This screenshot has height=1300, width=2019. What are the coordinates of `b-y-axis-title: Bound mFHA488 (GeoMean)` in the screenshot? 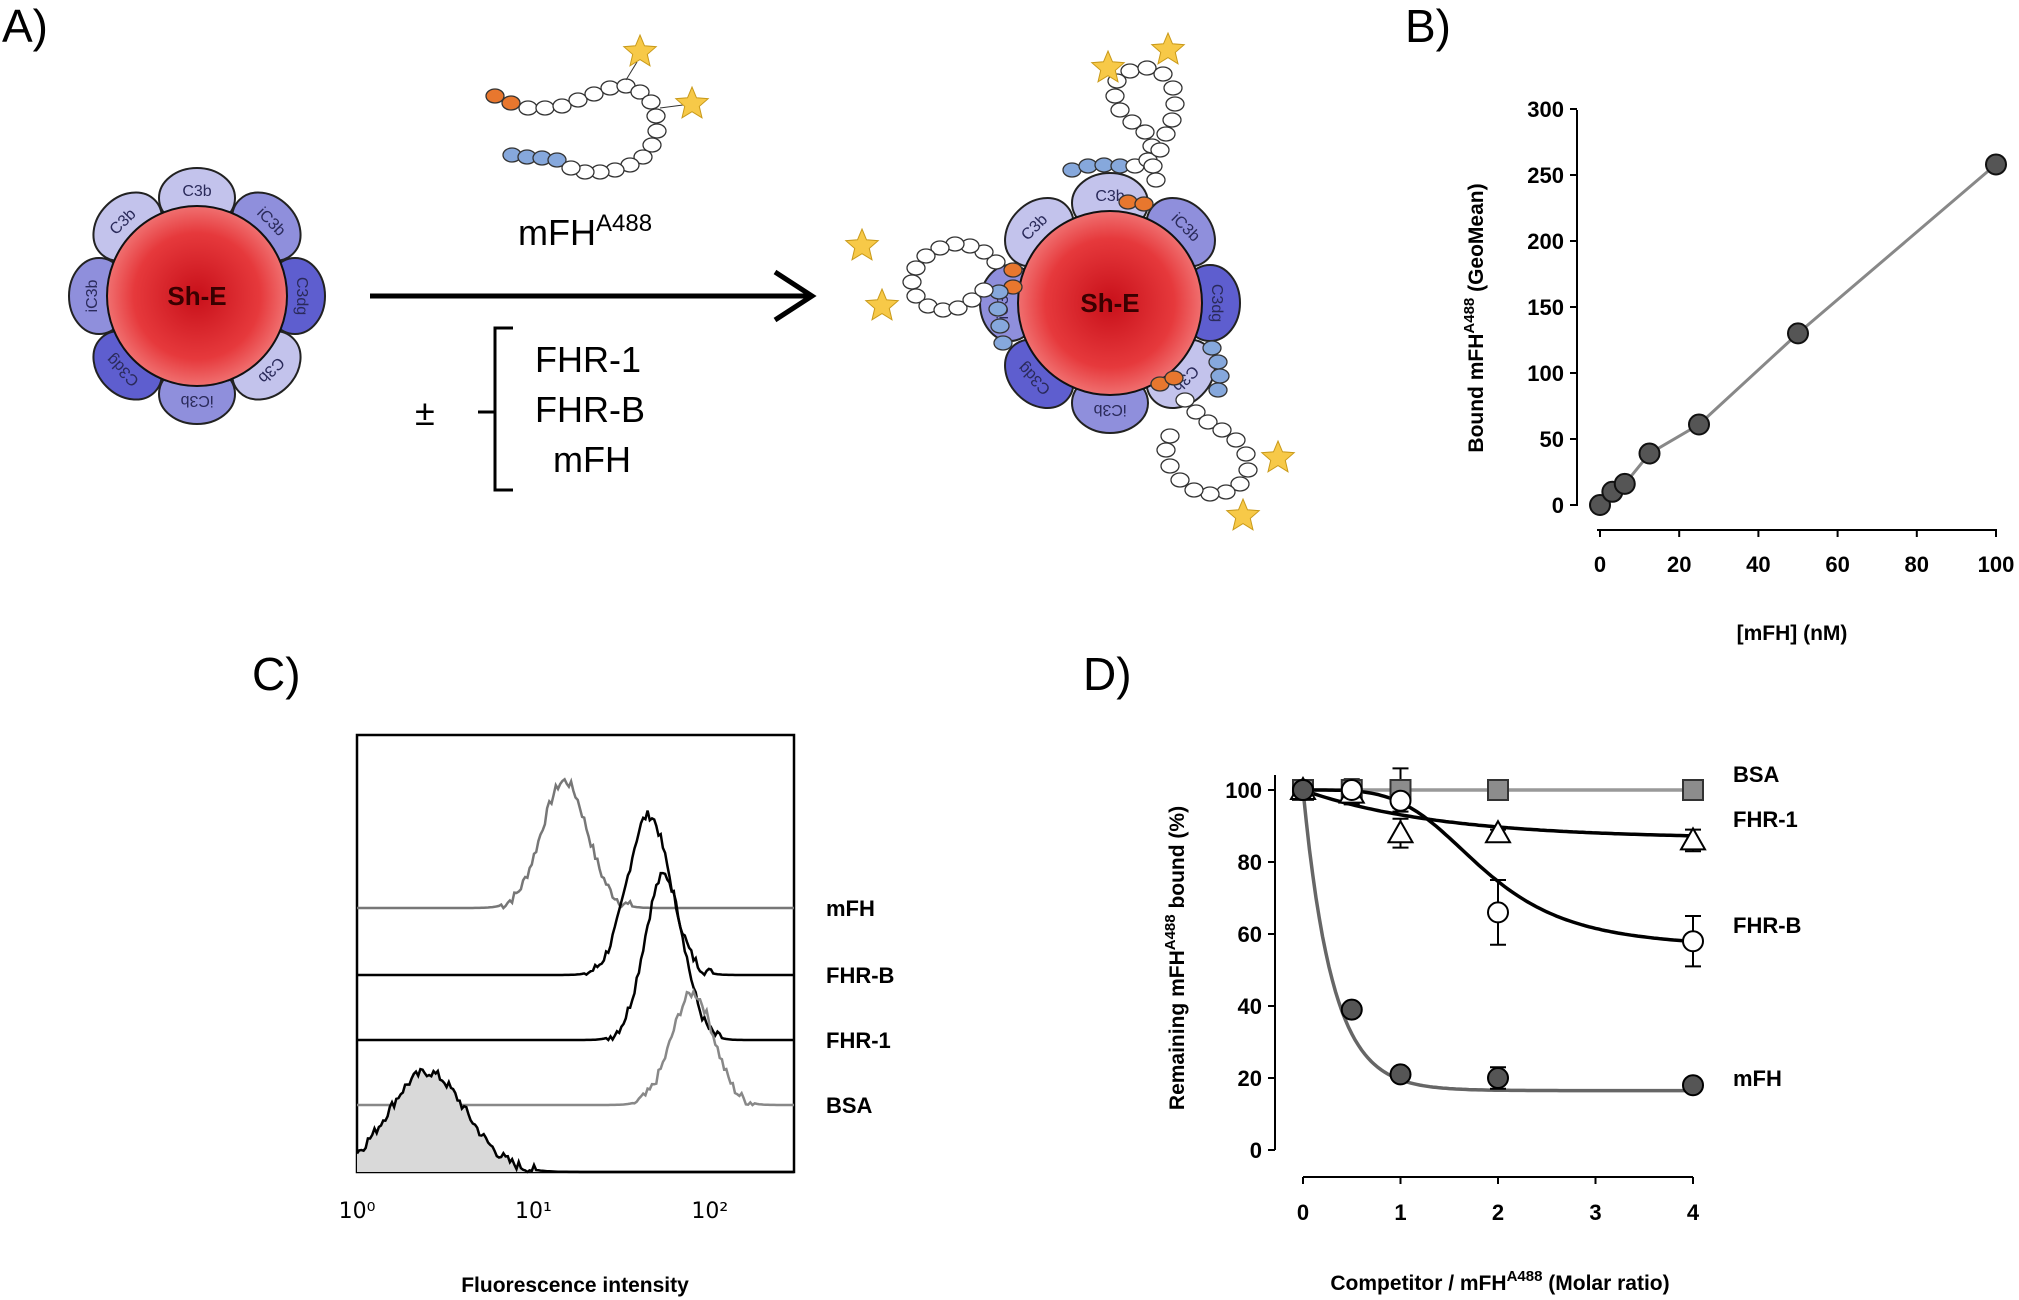 It's located at (1474, 317).